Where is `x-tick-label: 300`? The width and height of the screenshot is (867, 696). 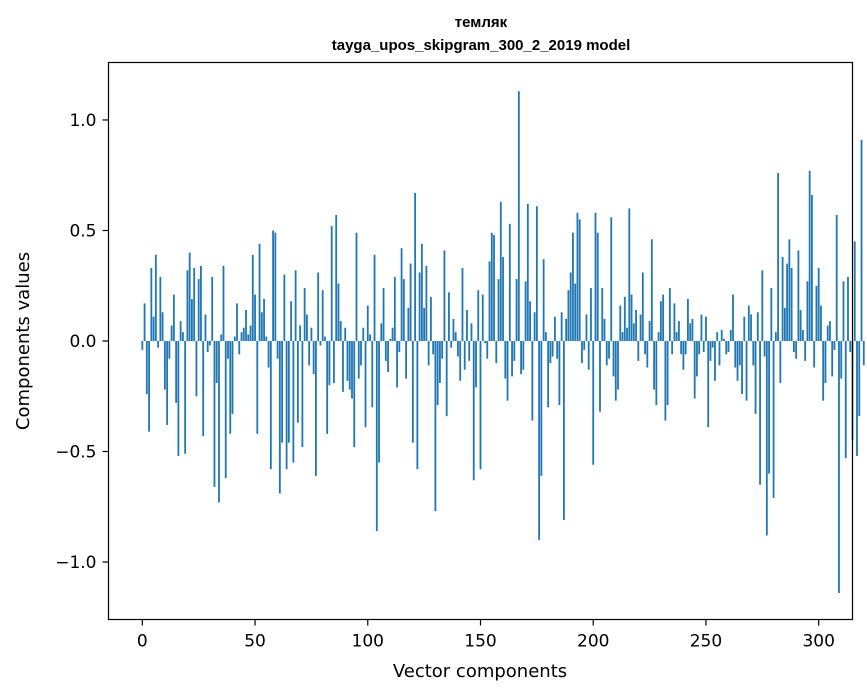 x-tick-label: 300 is located at coordinates (818, 642).